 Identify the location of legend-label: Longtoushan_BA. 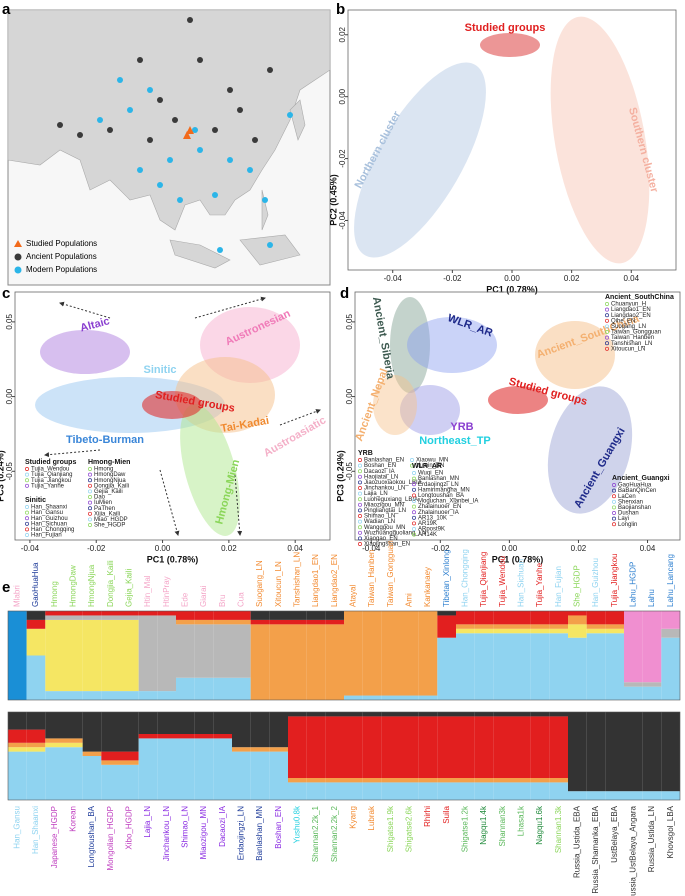
(441, 496).